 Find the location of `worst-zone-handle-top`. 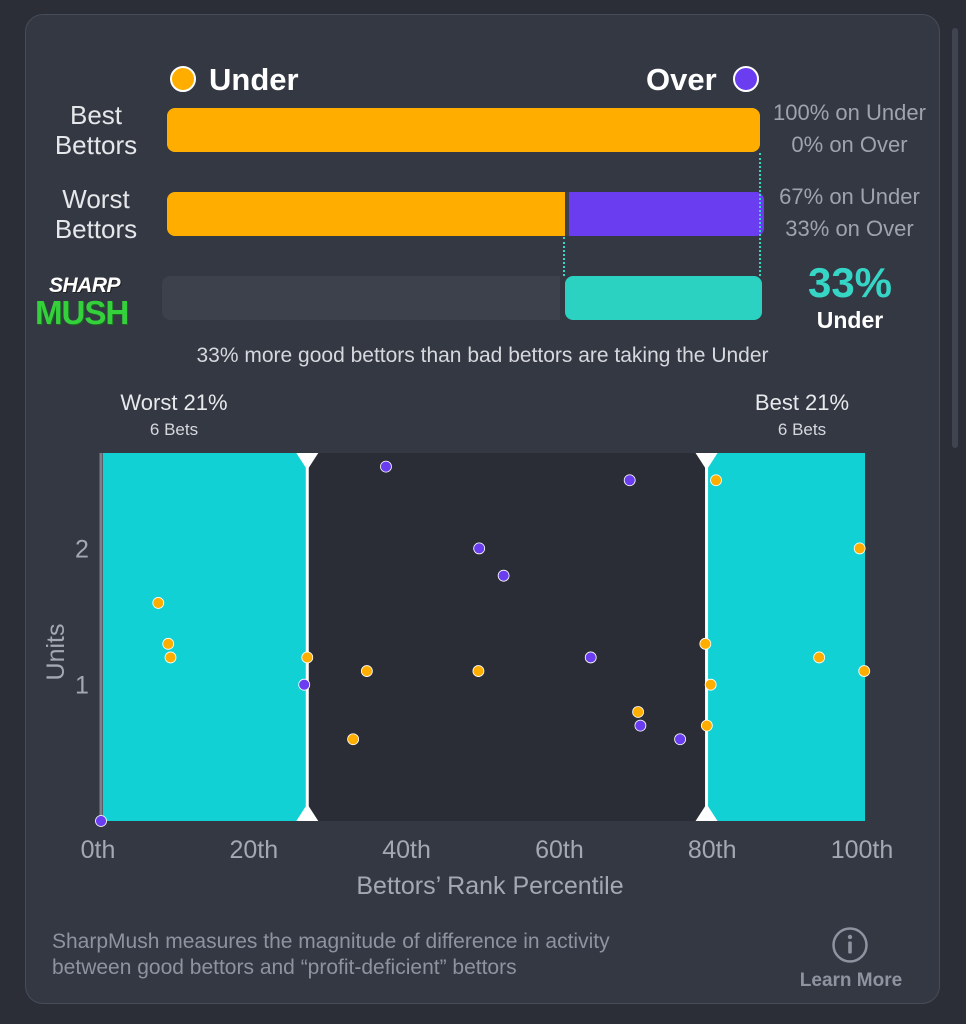

worst-zone-handle-top is located at coordinates (307, 461).